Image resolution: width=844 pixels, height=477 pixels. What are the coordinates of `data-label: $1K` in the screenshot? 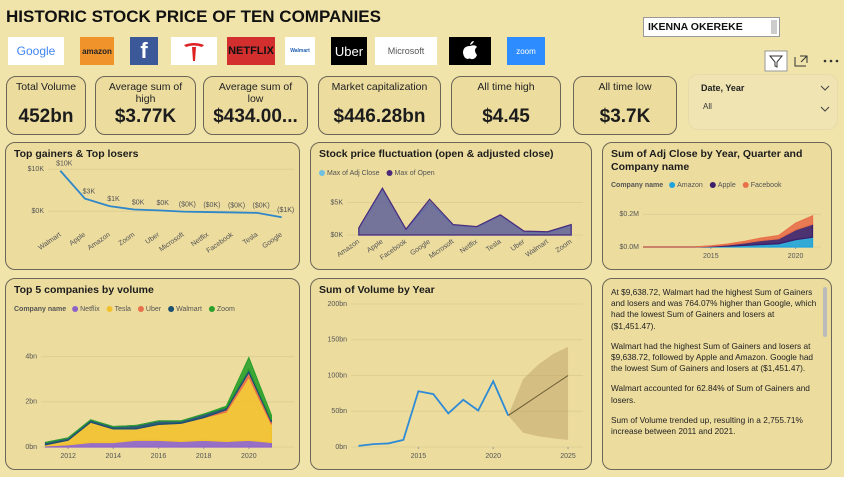 It's located at (113, 199).